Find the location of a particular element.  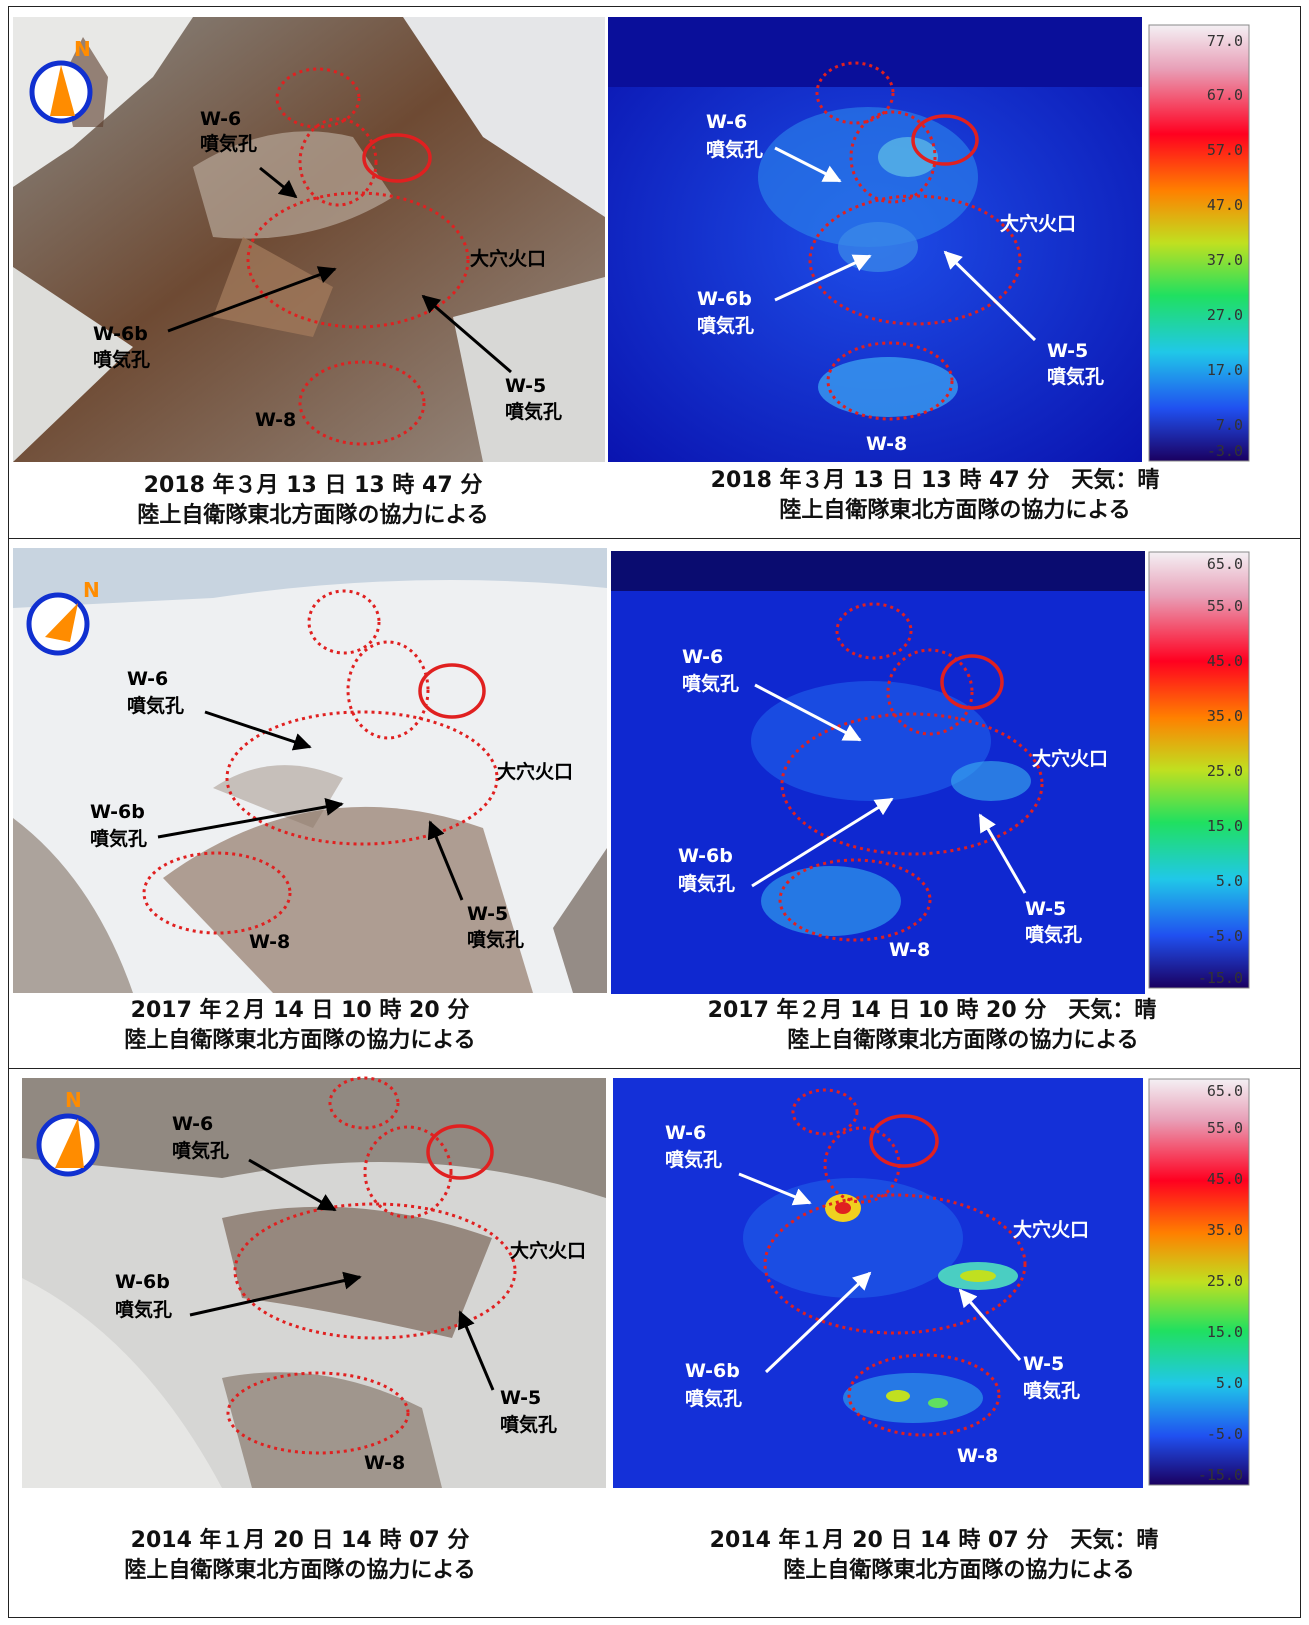

scale-tick: 27.0 is located at coordinates (1225, 315).